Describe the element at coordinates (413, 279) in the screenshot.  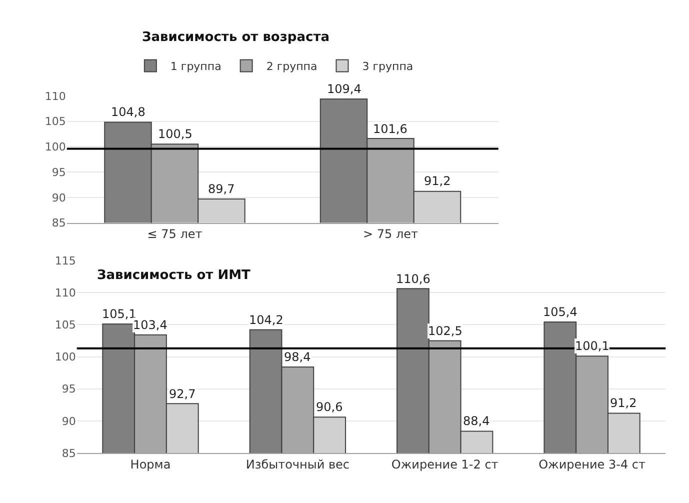
I see `data-label: 110,6` at that location.